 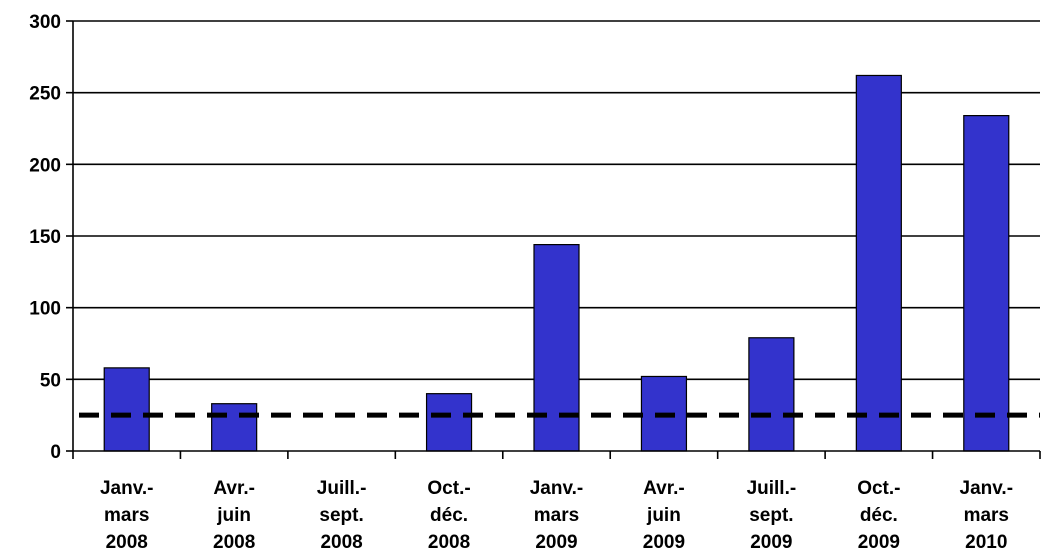 I want to click on y-tick-label: 300, so click(x=45, y=22).